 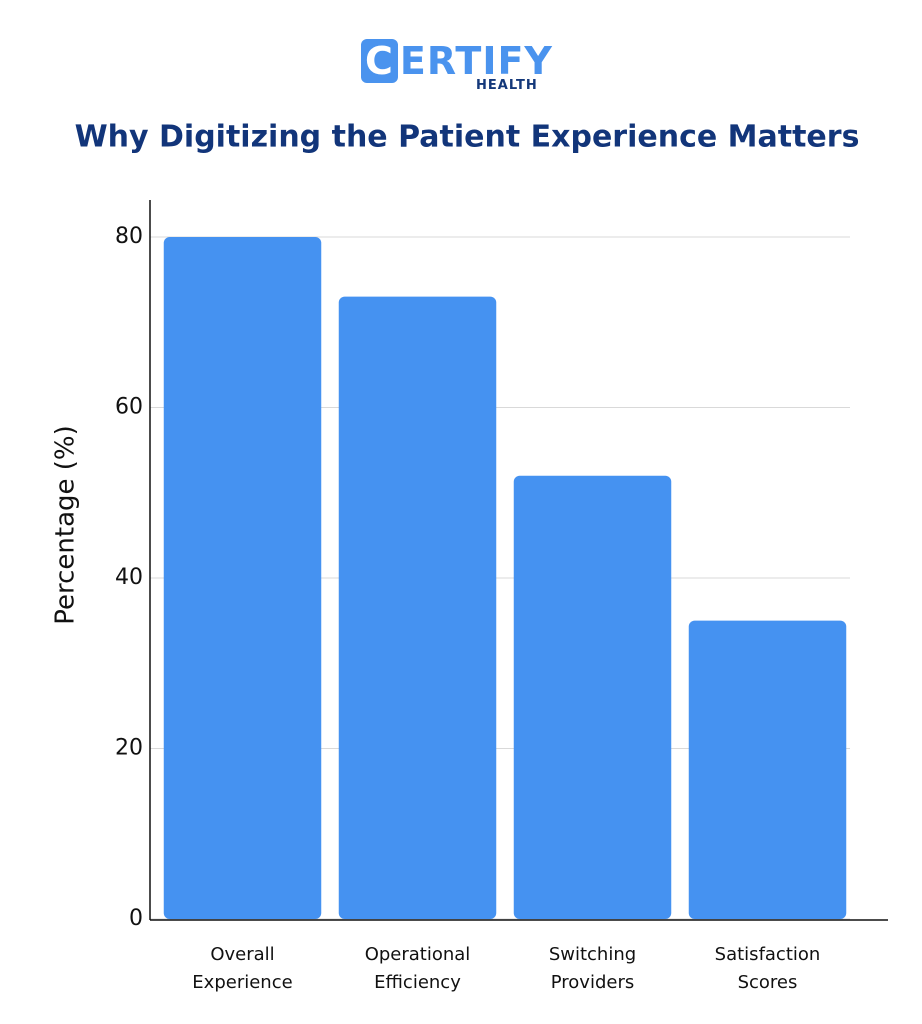 I want to click on y-tick-label: 40, so click(x=129, y=577).